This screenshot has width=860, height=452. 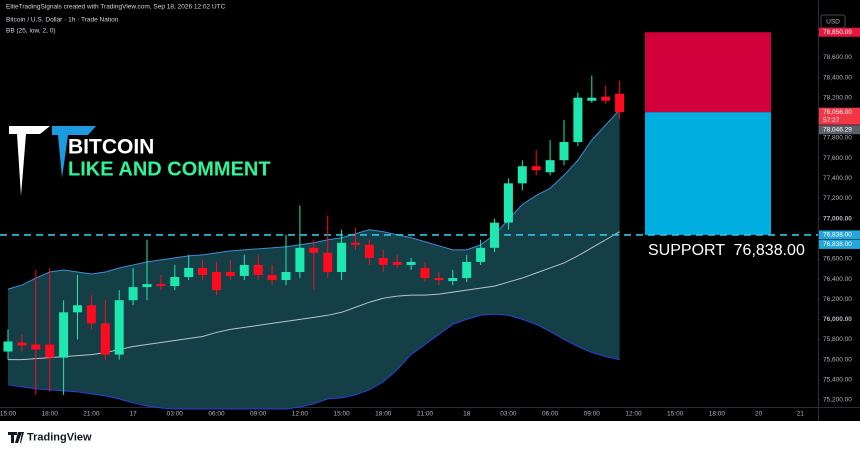 What do you see at coordinates (837, 97) in the screenshot?
I see `y-tick-label: 78,200.00` at bounding box center [837, 97].